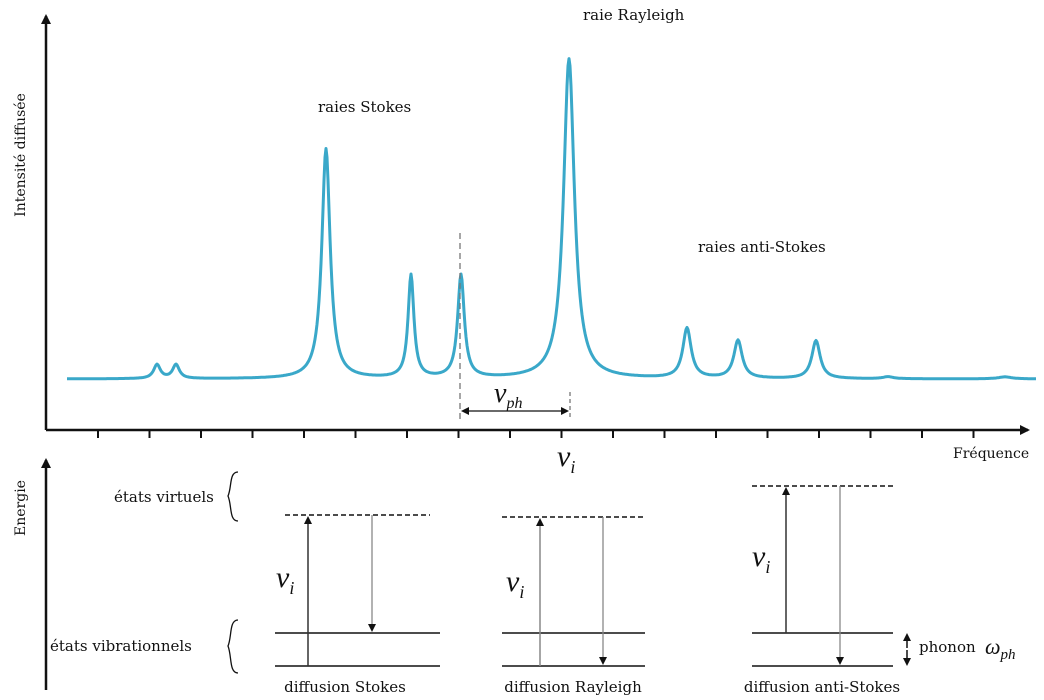 Image resolution: width=1044 pixels, height=700 pixels. Describe the element at coordinates (947, 647) in the screenshot. I see `phonon-label: phonon` at that location.